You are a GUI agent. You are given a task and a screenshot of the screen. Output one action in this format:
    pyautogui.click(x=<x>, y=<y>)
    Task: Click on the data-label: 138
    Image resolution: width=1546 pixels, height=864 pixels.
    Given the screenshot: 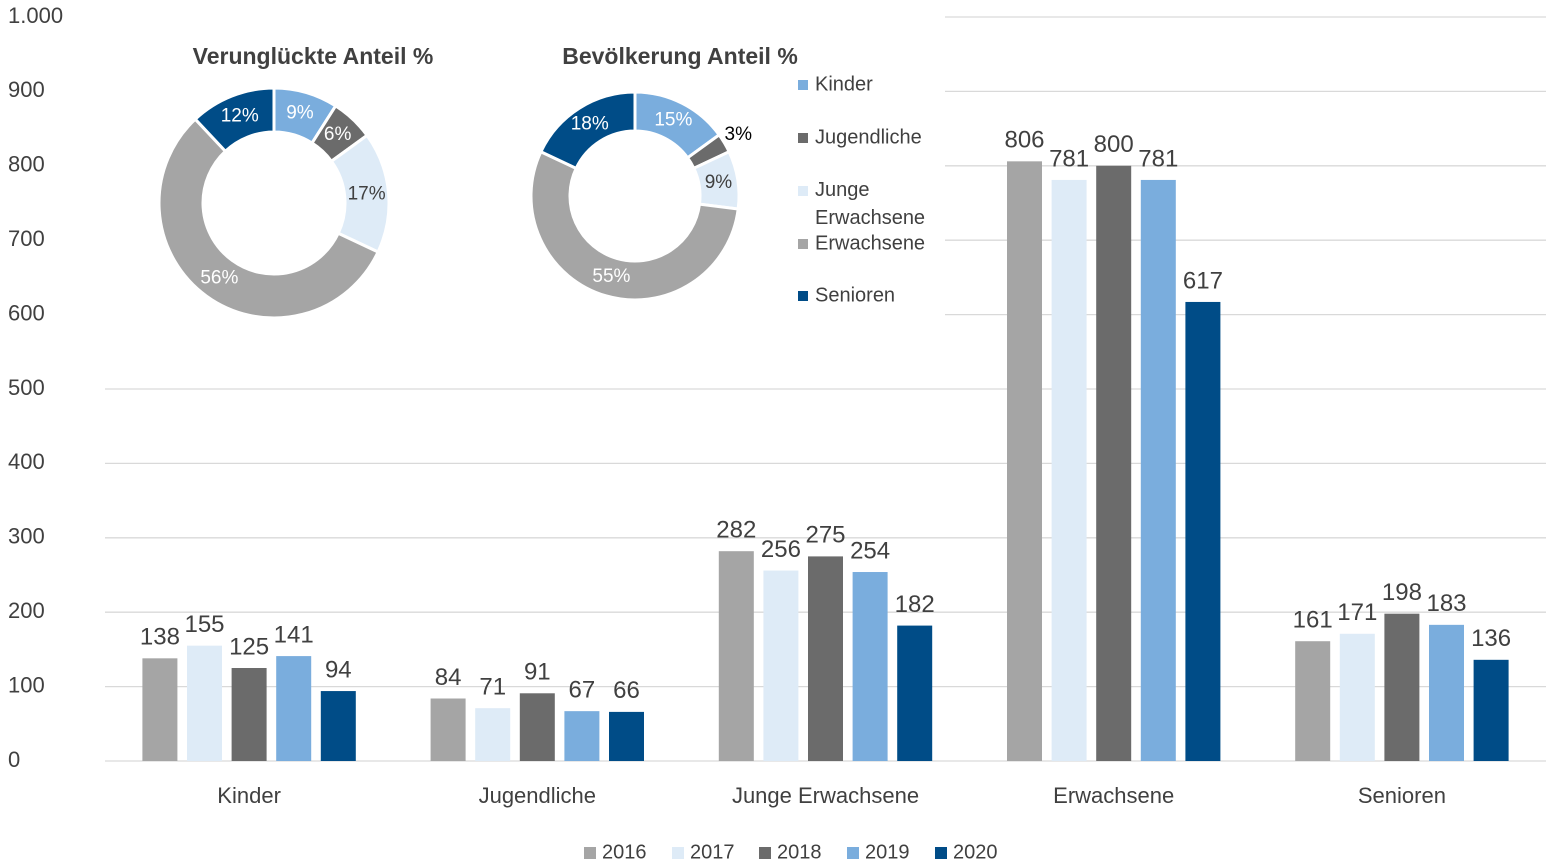 What is the action you would take?
    pyautogui.click(x=160, y=637)
    